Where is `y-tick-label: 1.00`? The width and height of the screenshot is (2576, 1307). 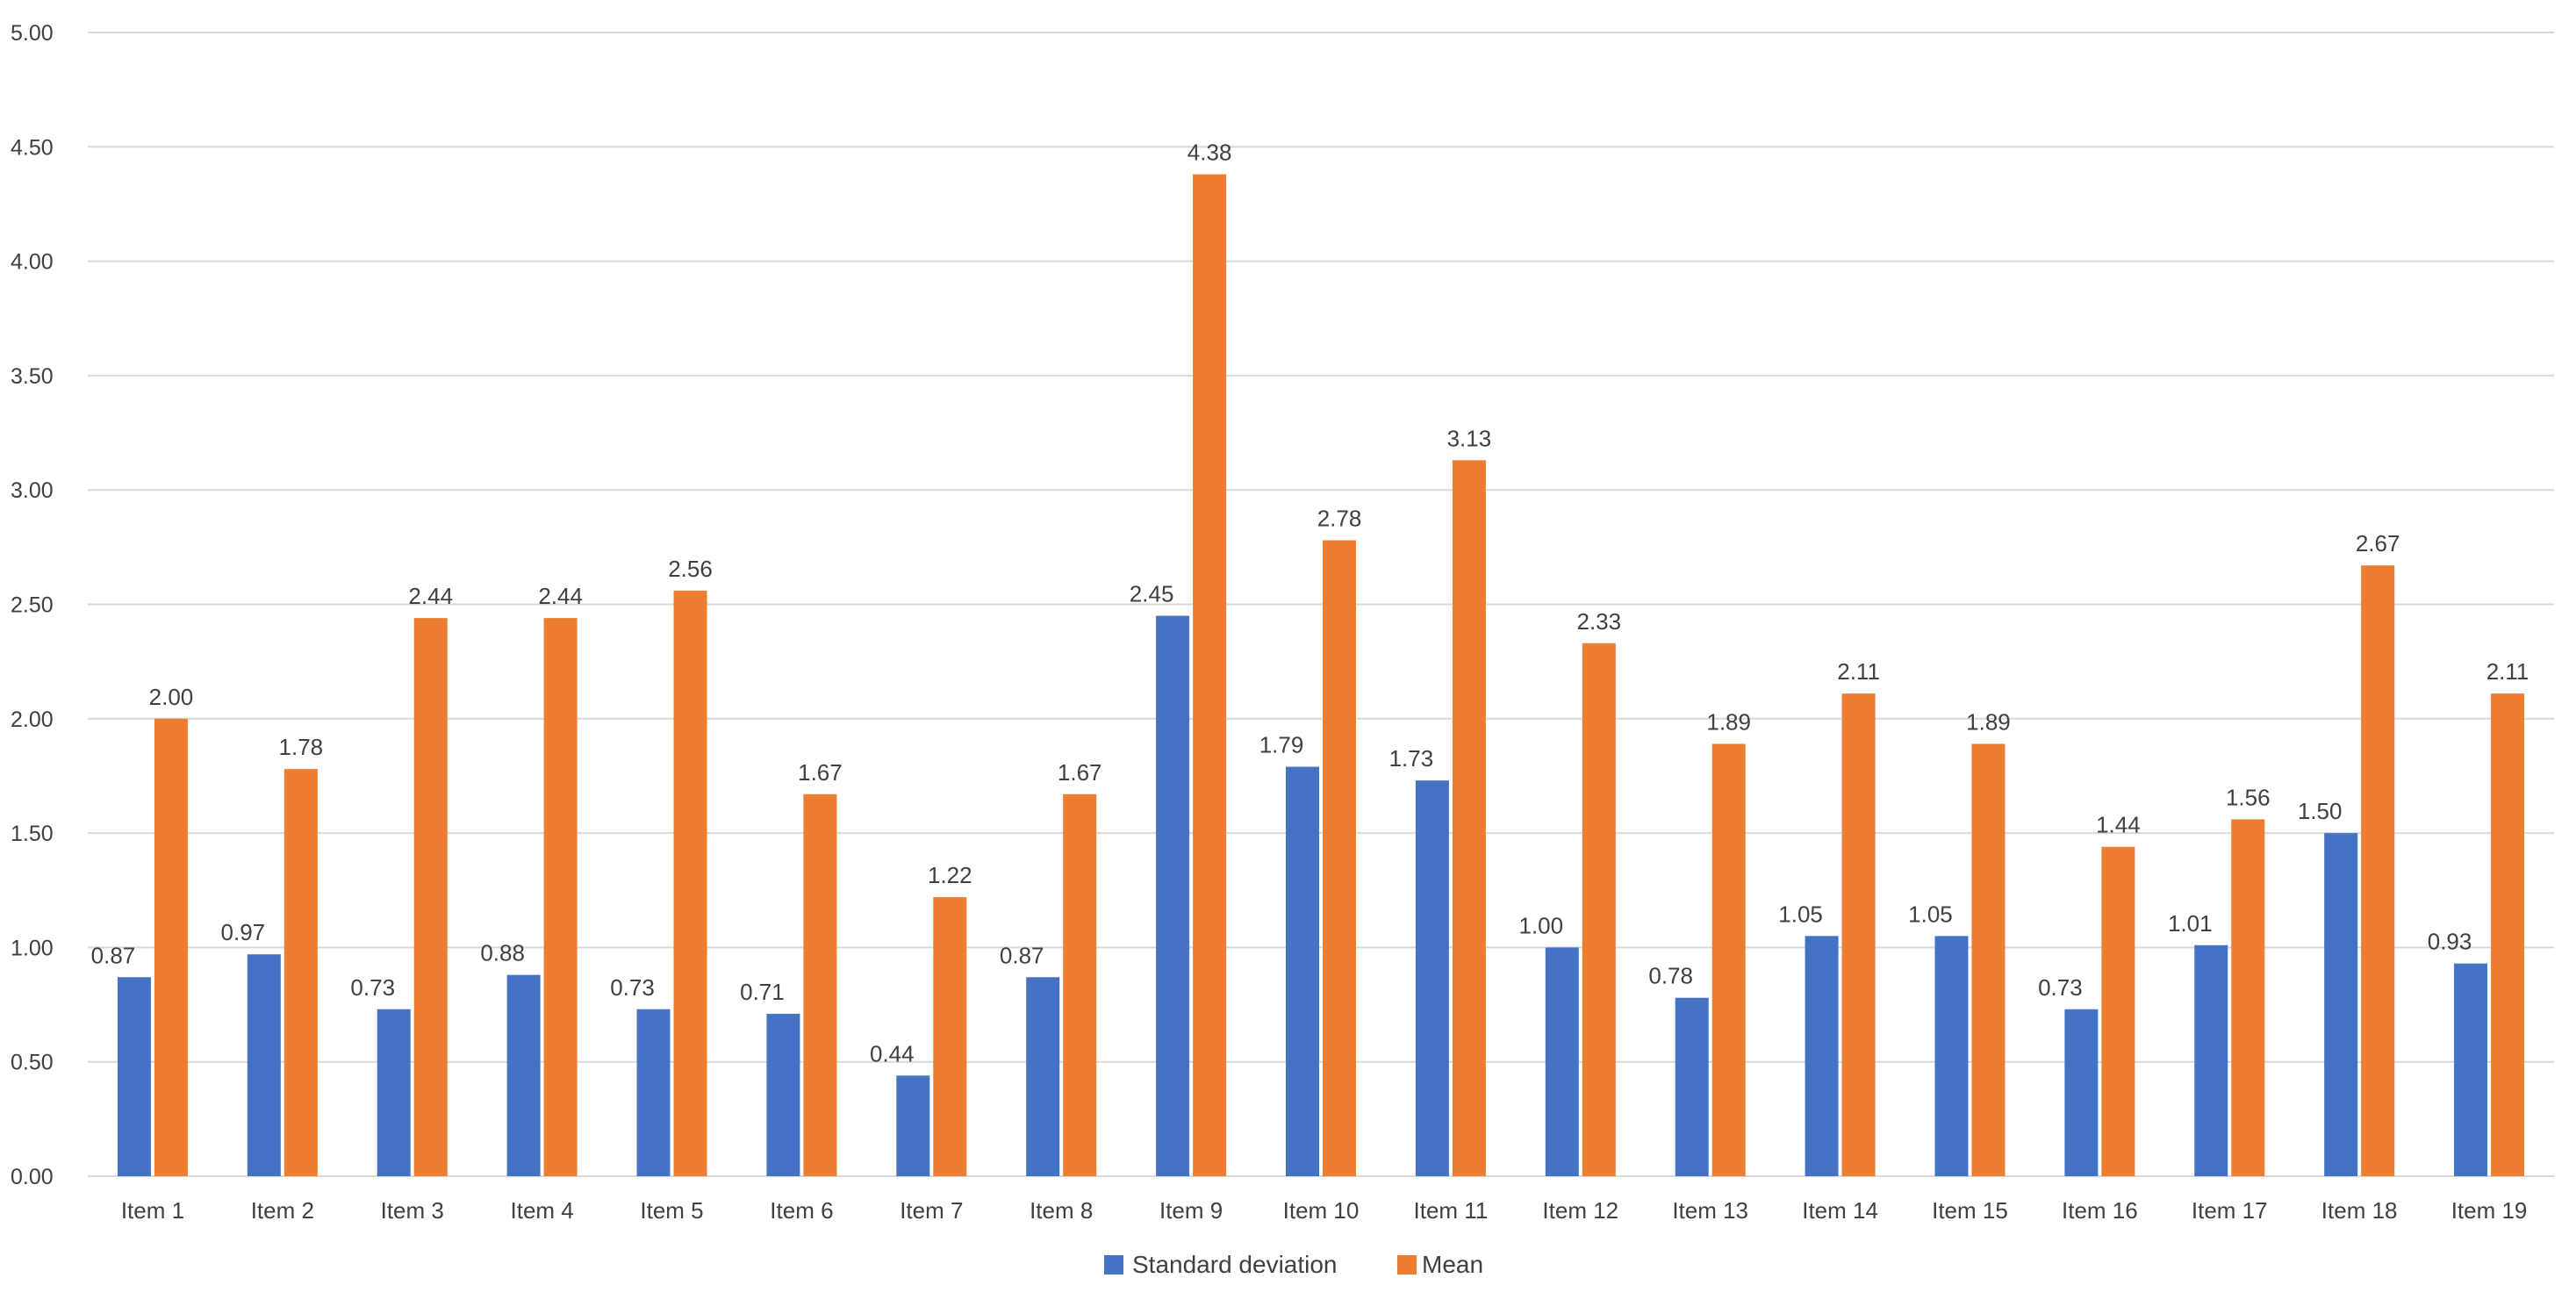
y-tick-label: 1.00 is located at coordinates (33, 948).